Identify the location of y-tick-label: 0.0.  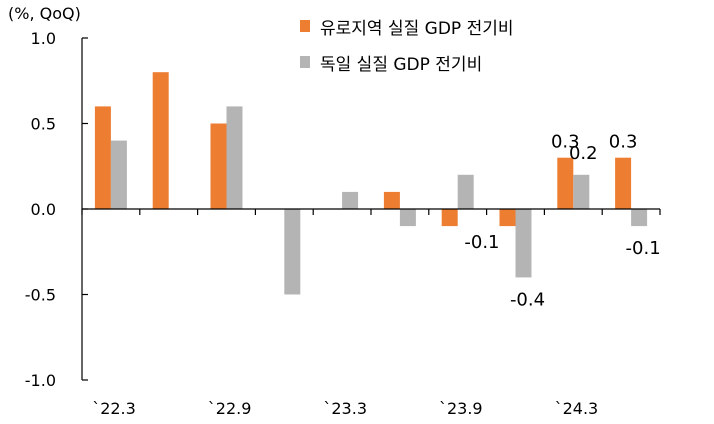
(43, 209).